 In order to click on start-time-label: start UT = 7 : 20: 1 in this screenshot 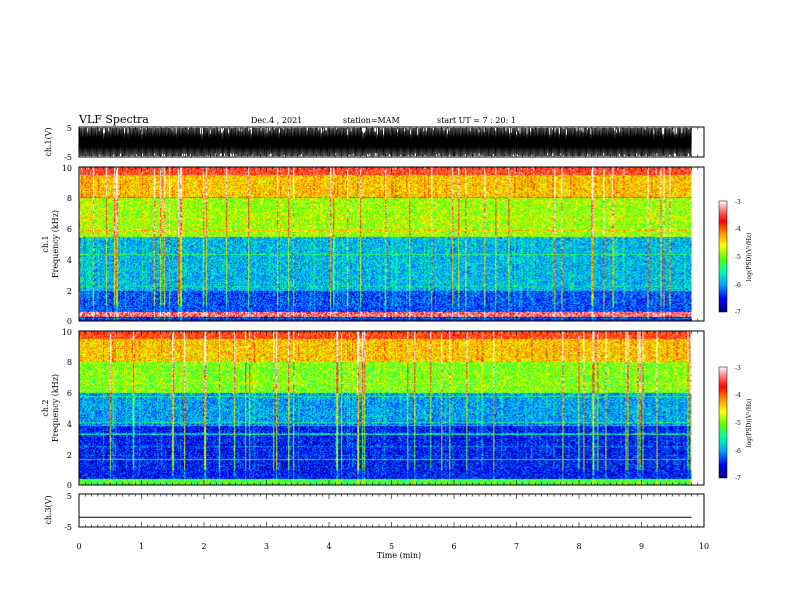, I will do `click(476, 120)`.